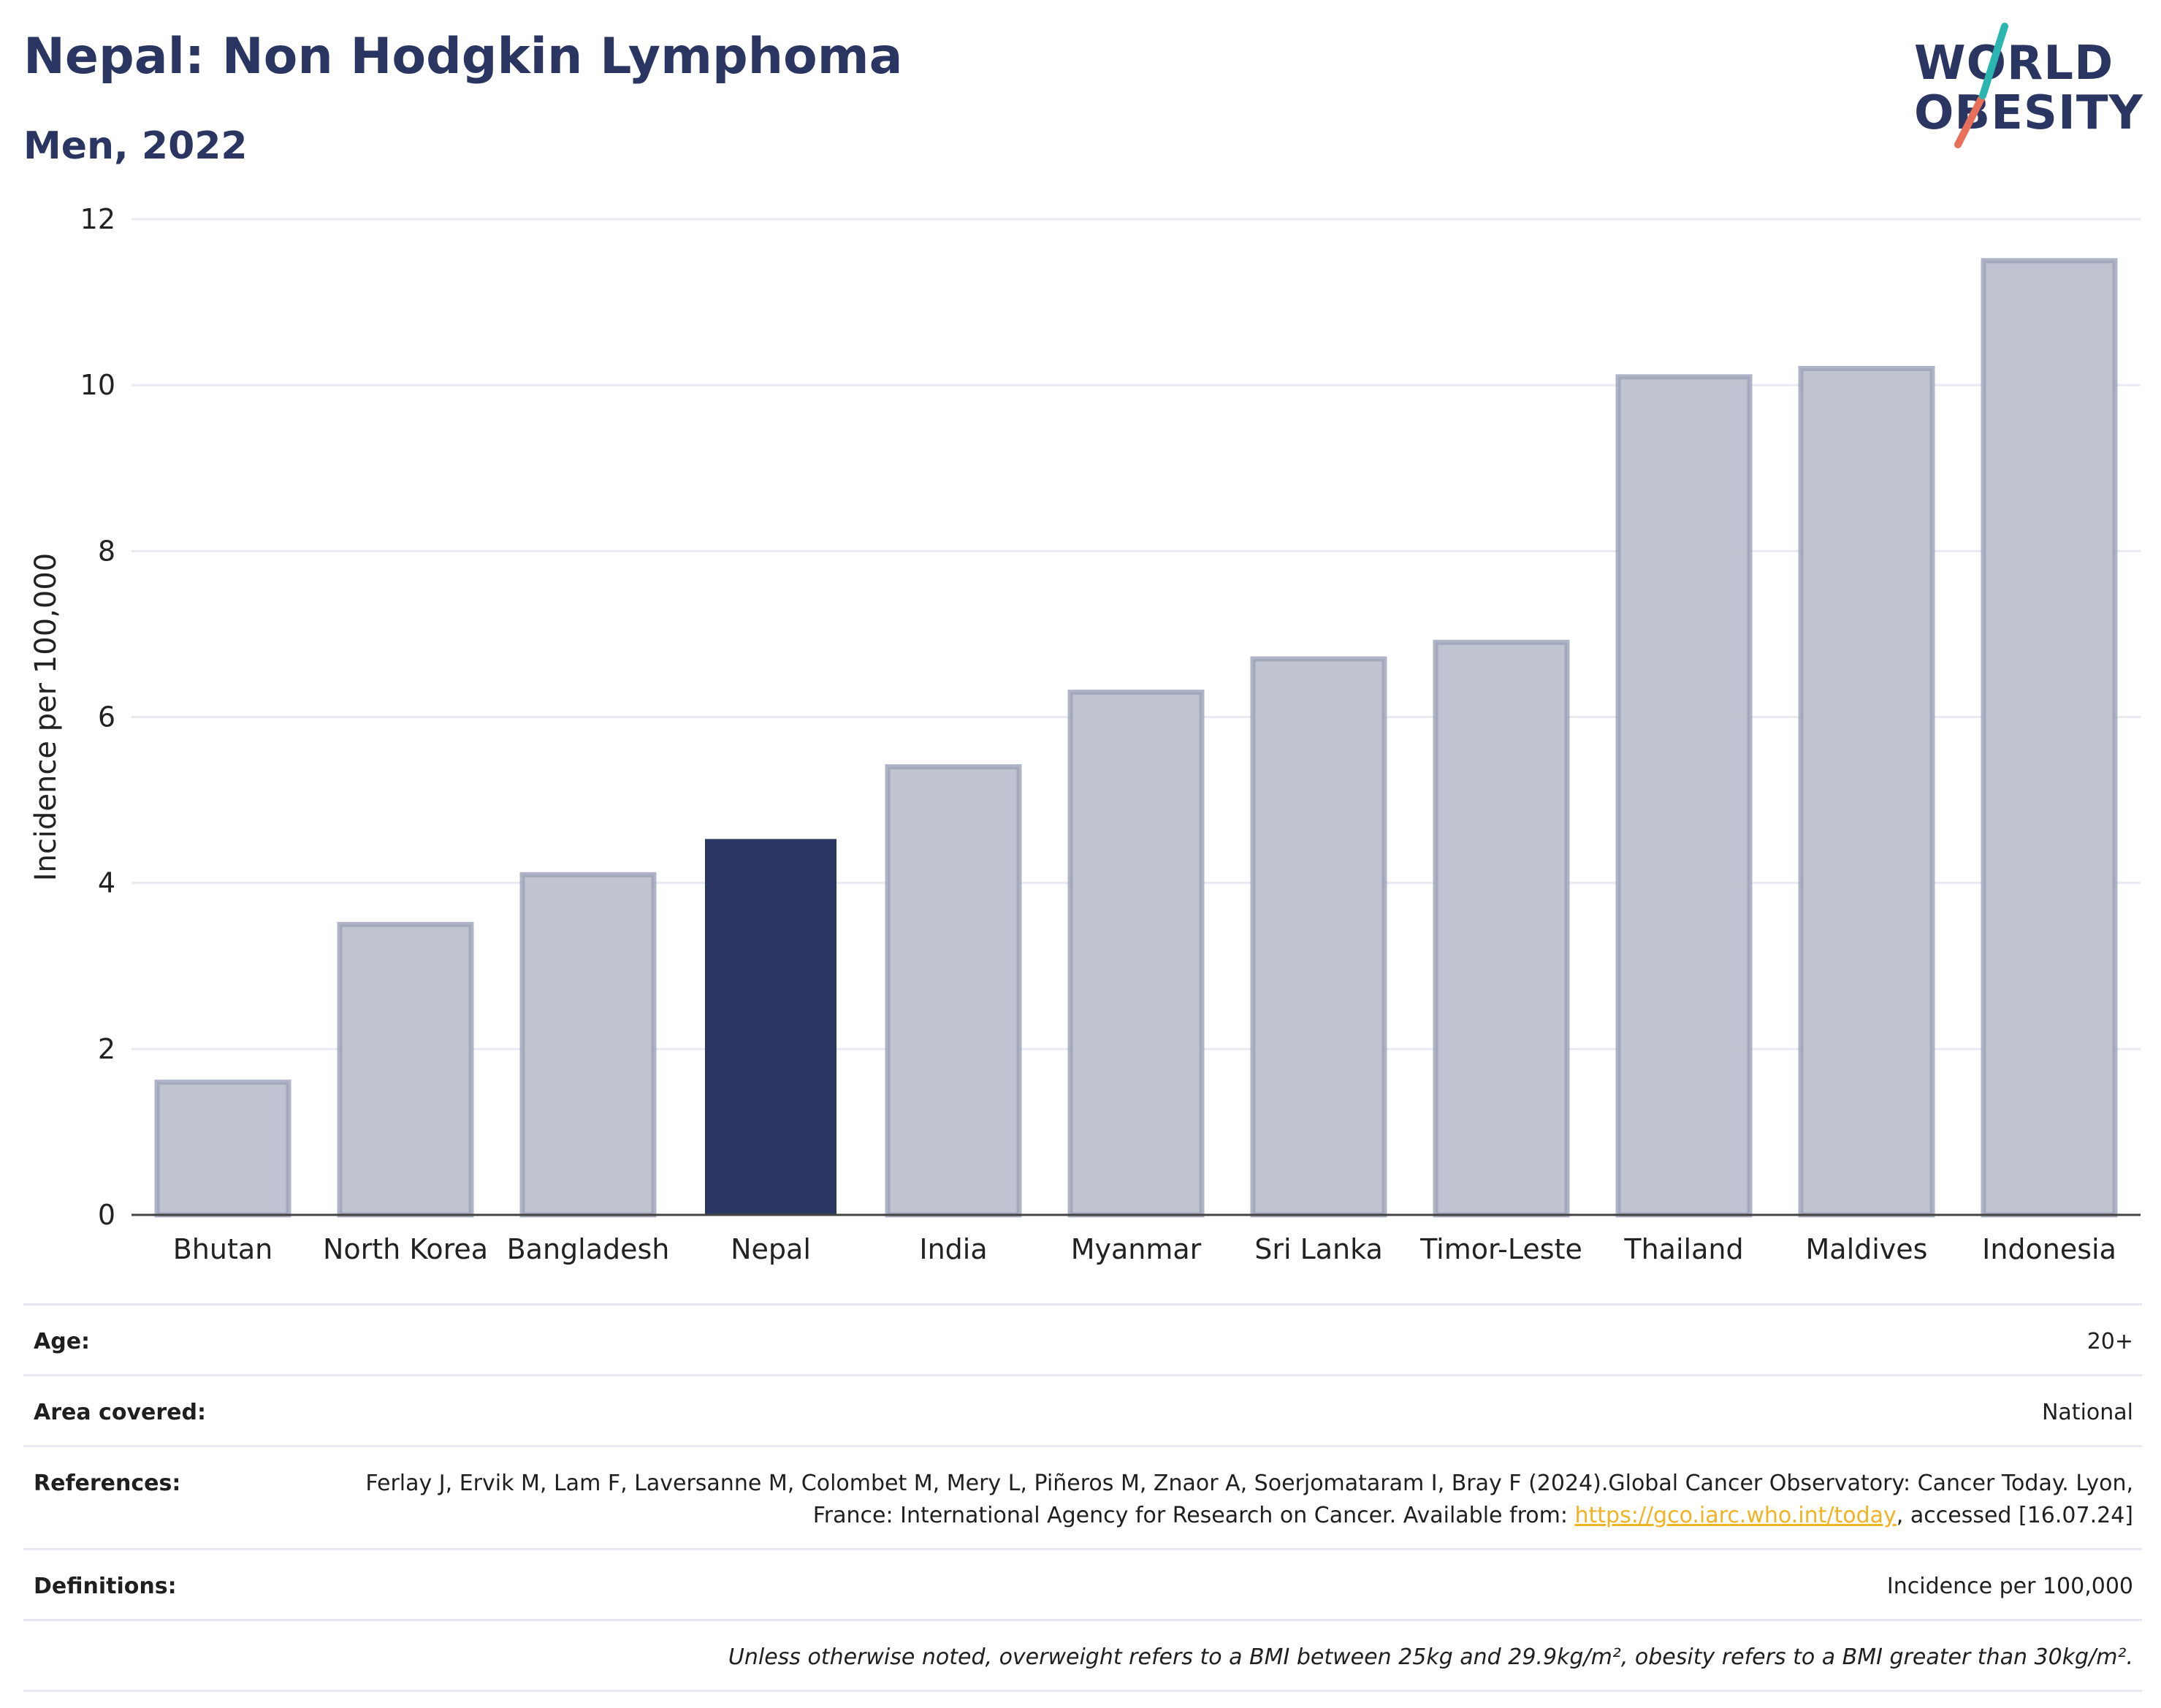 The width and height of the screenshot is (2161, 1708). What do you see at coordinates (97, 385) in the screenshot?
I see `y-tick-label: 10` at bounding box center [97, 385].